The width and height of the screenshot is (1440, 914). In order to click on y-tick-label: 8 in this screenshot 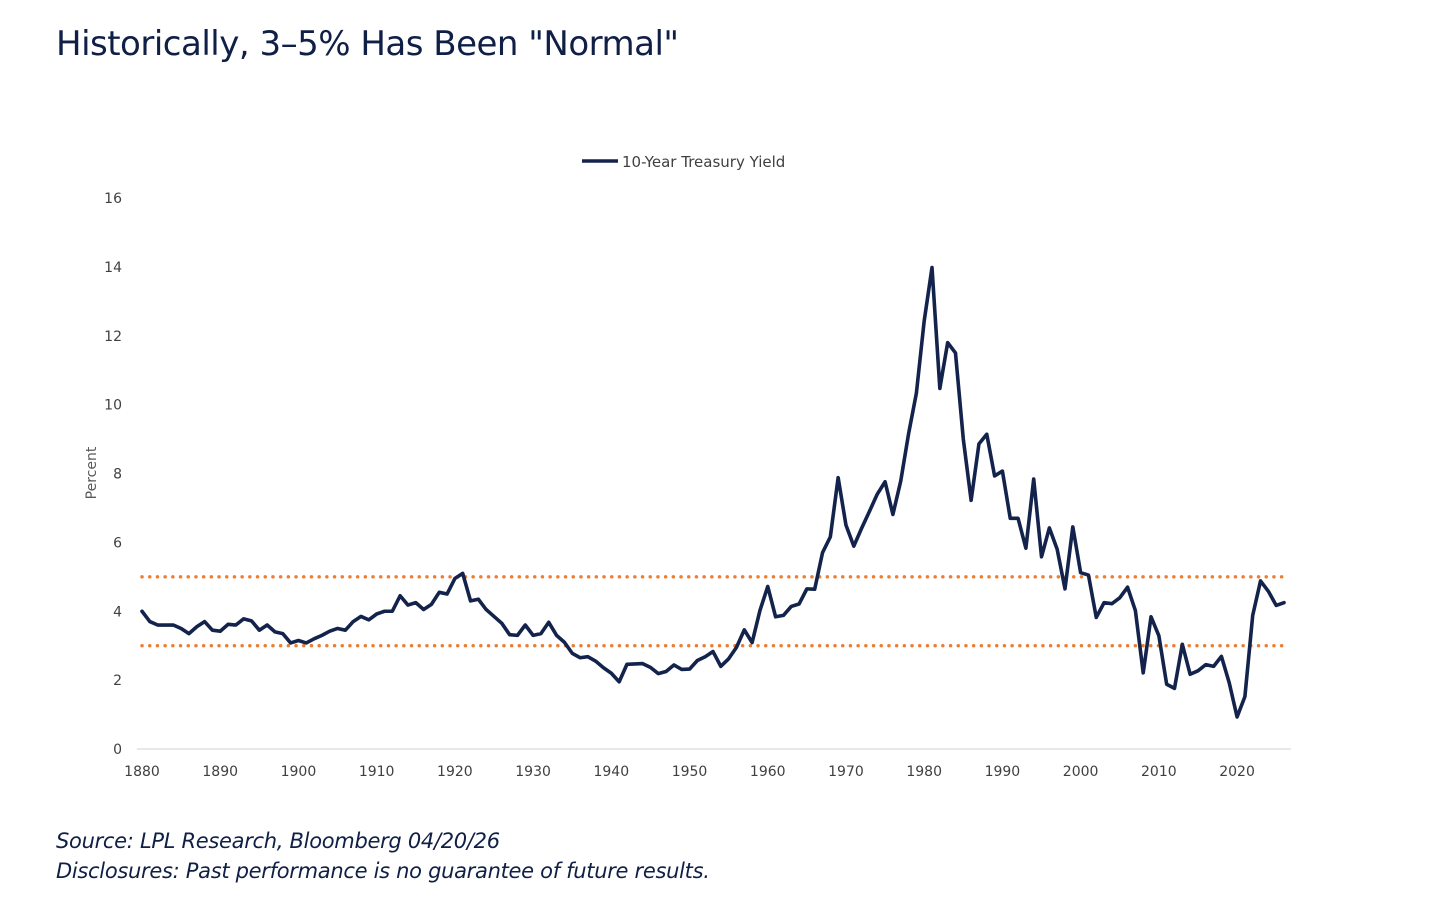, I will do `click(117, 475)`.